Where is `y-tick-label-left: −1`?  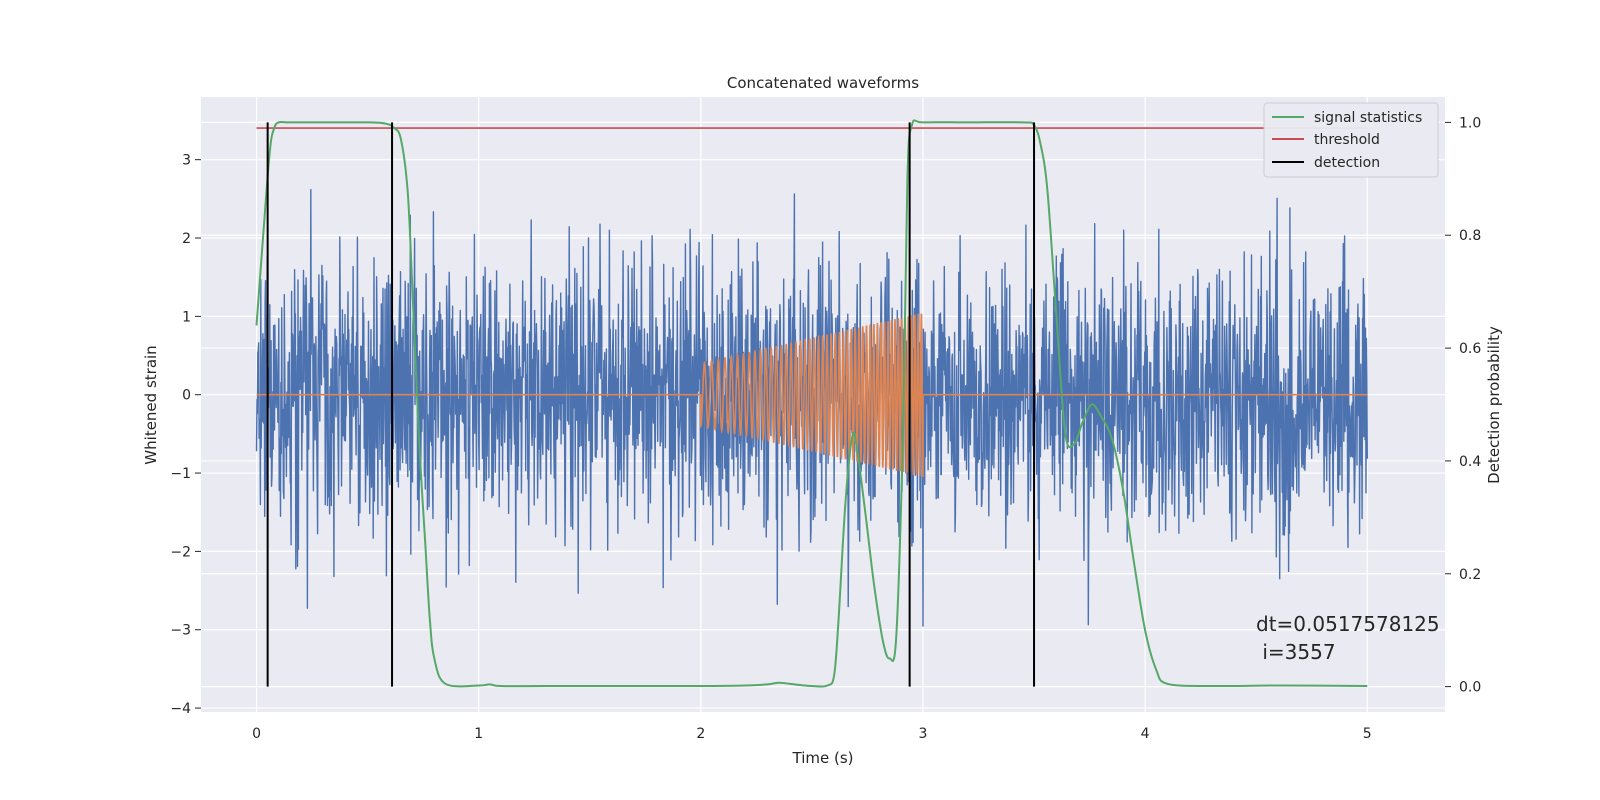 y-tick-label-left: −1 is located at coordinates (180, 474).